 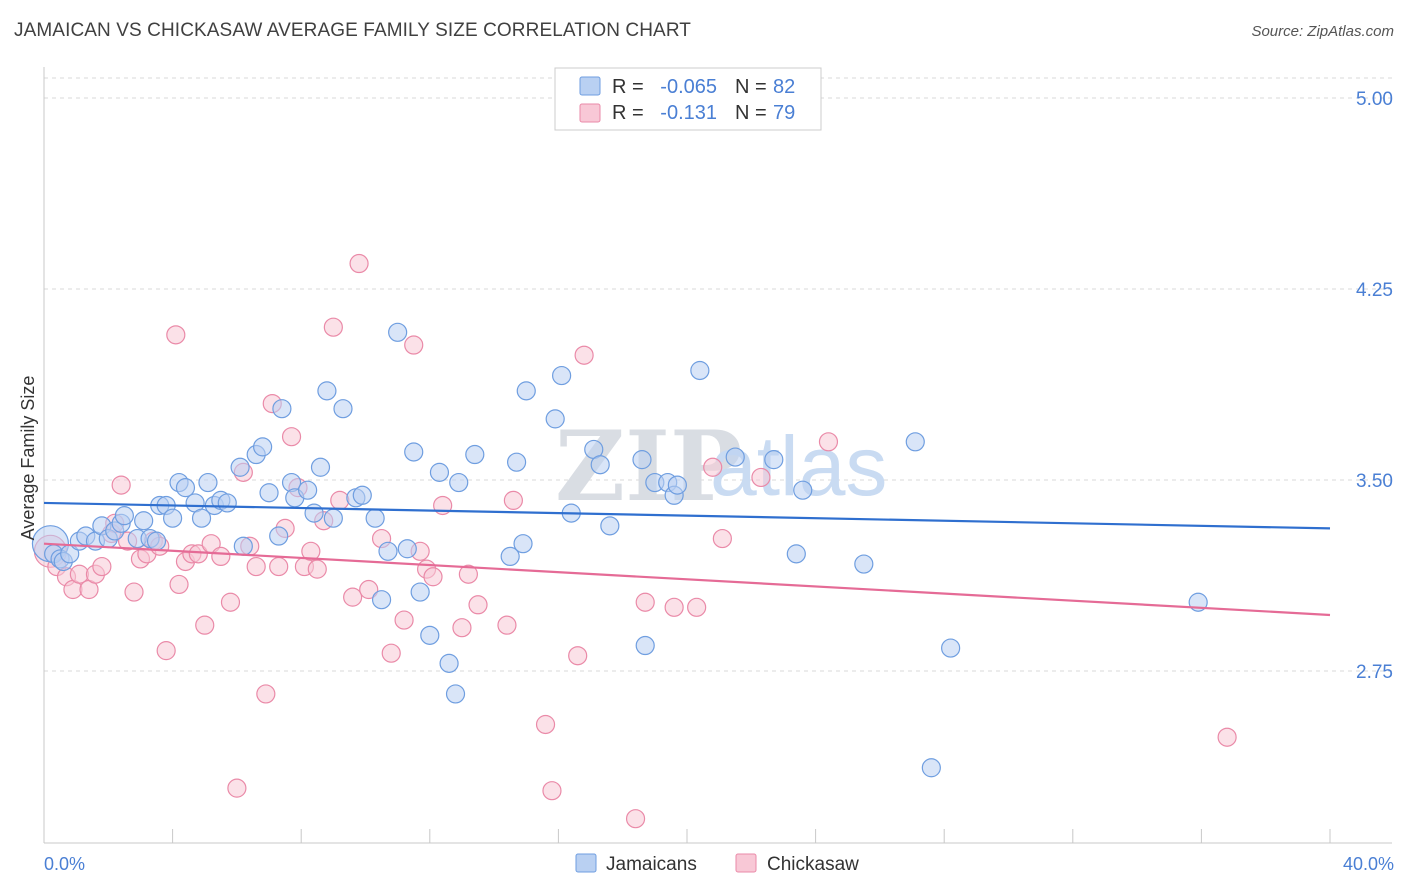 I want to click on legend-r-label-2: R =, so click(x=628, y=113).